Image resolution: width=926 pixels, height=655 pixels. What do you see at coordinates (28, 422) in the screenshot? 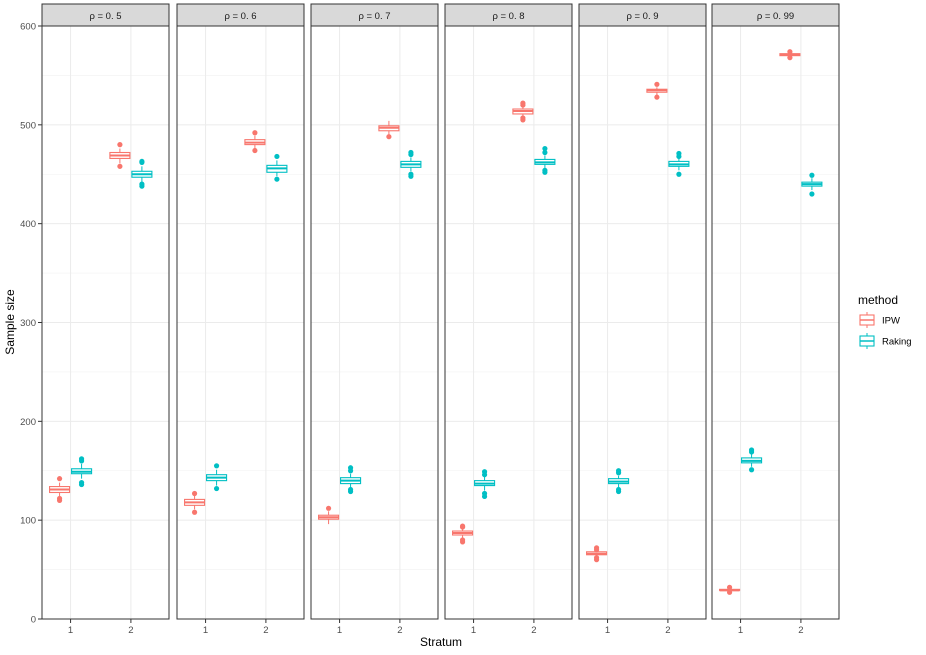
I see `y-tick-label: 200` at bounding box center [28, 422].